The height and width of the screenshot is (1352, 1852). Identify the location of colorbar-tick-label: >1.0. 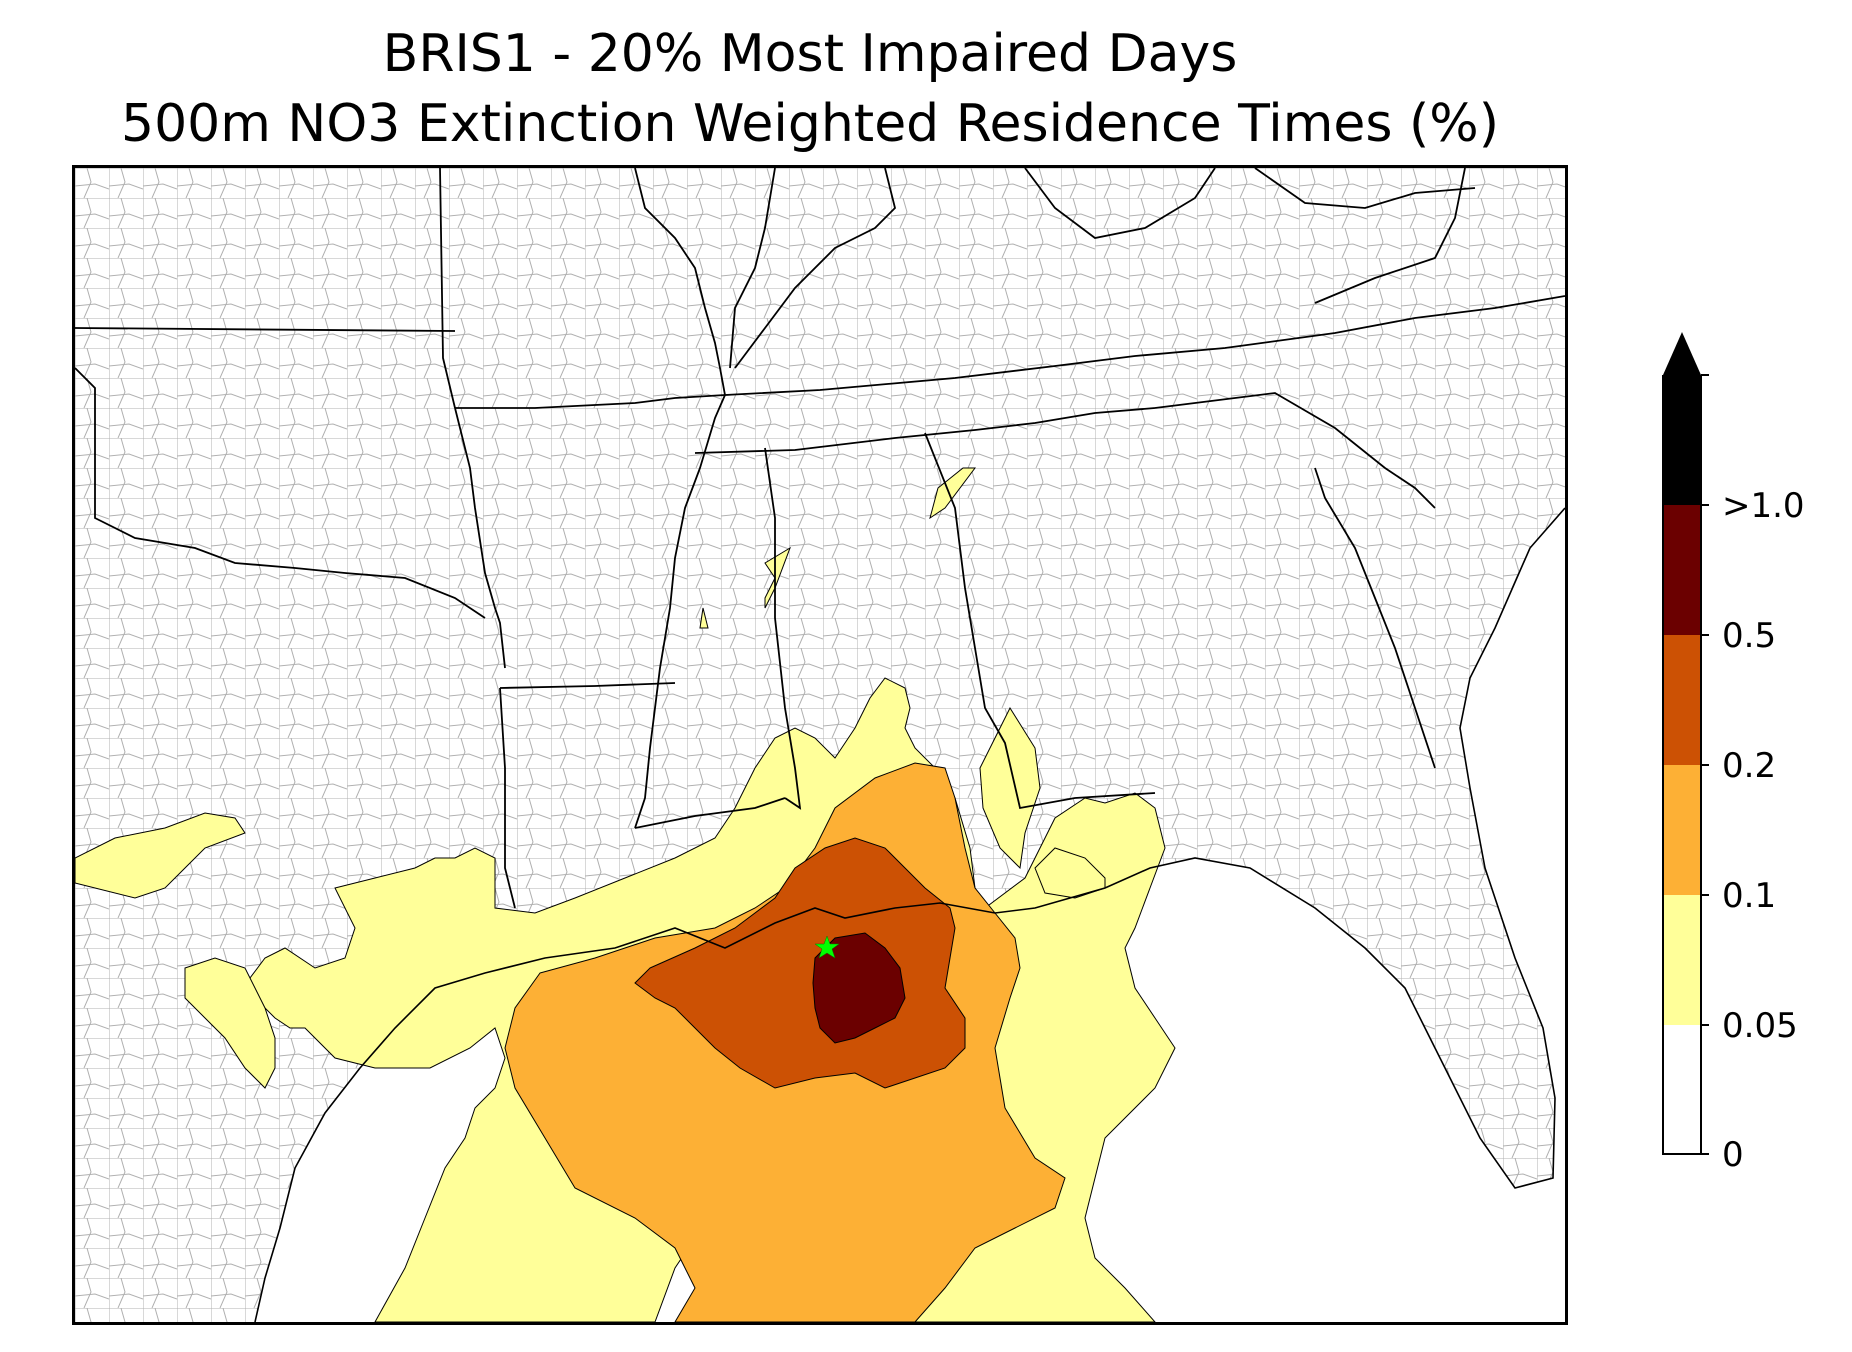
(1763, 506).